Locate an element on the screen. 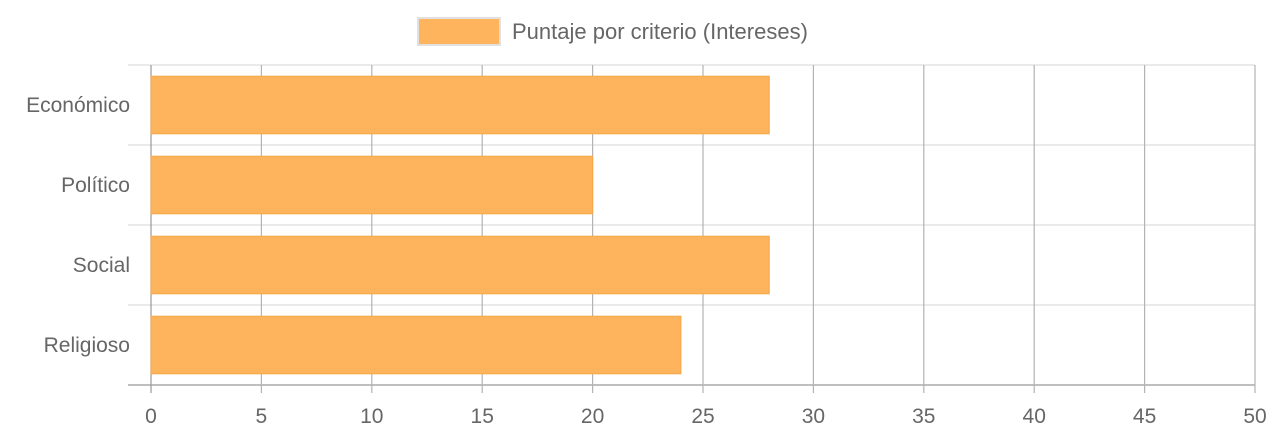 This screenshot has width=1274, height=440. y-tick-label: Económico is located at coordinates (78, 105).